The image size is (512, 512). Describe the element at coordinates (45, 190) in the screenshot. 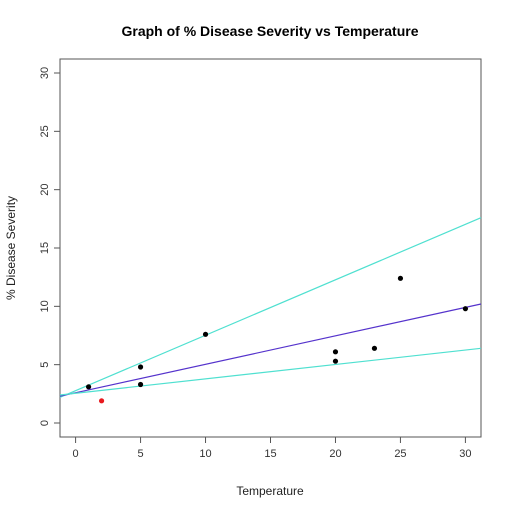

I see `y-tick-label: 20` at that location.